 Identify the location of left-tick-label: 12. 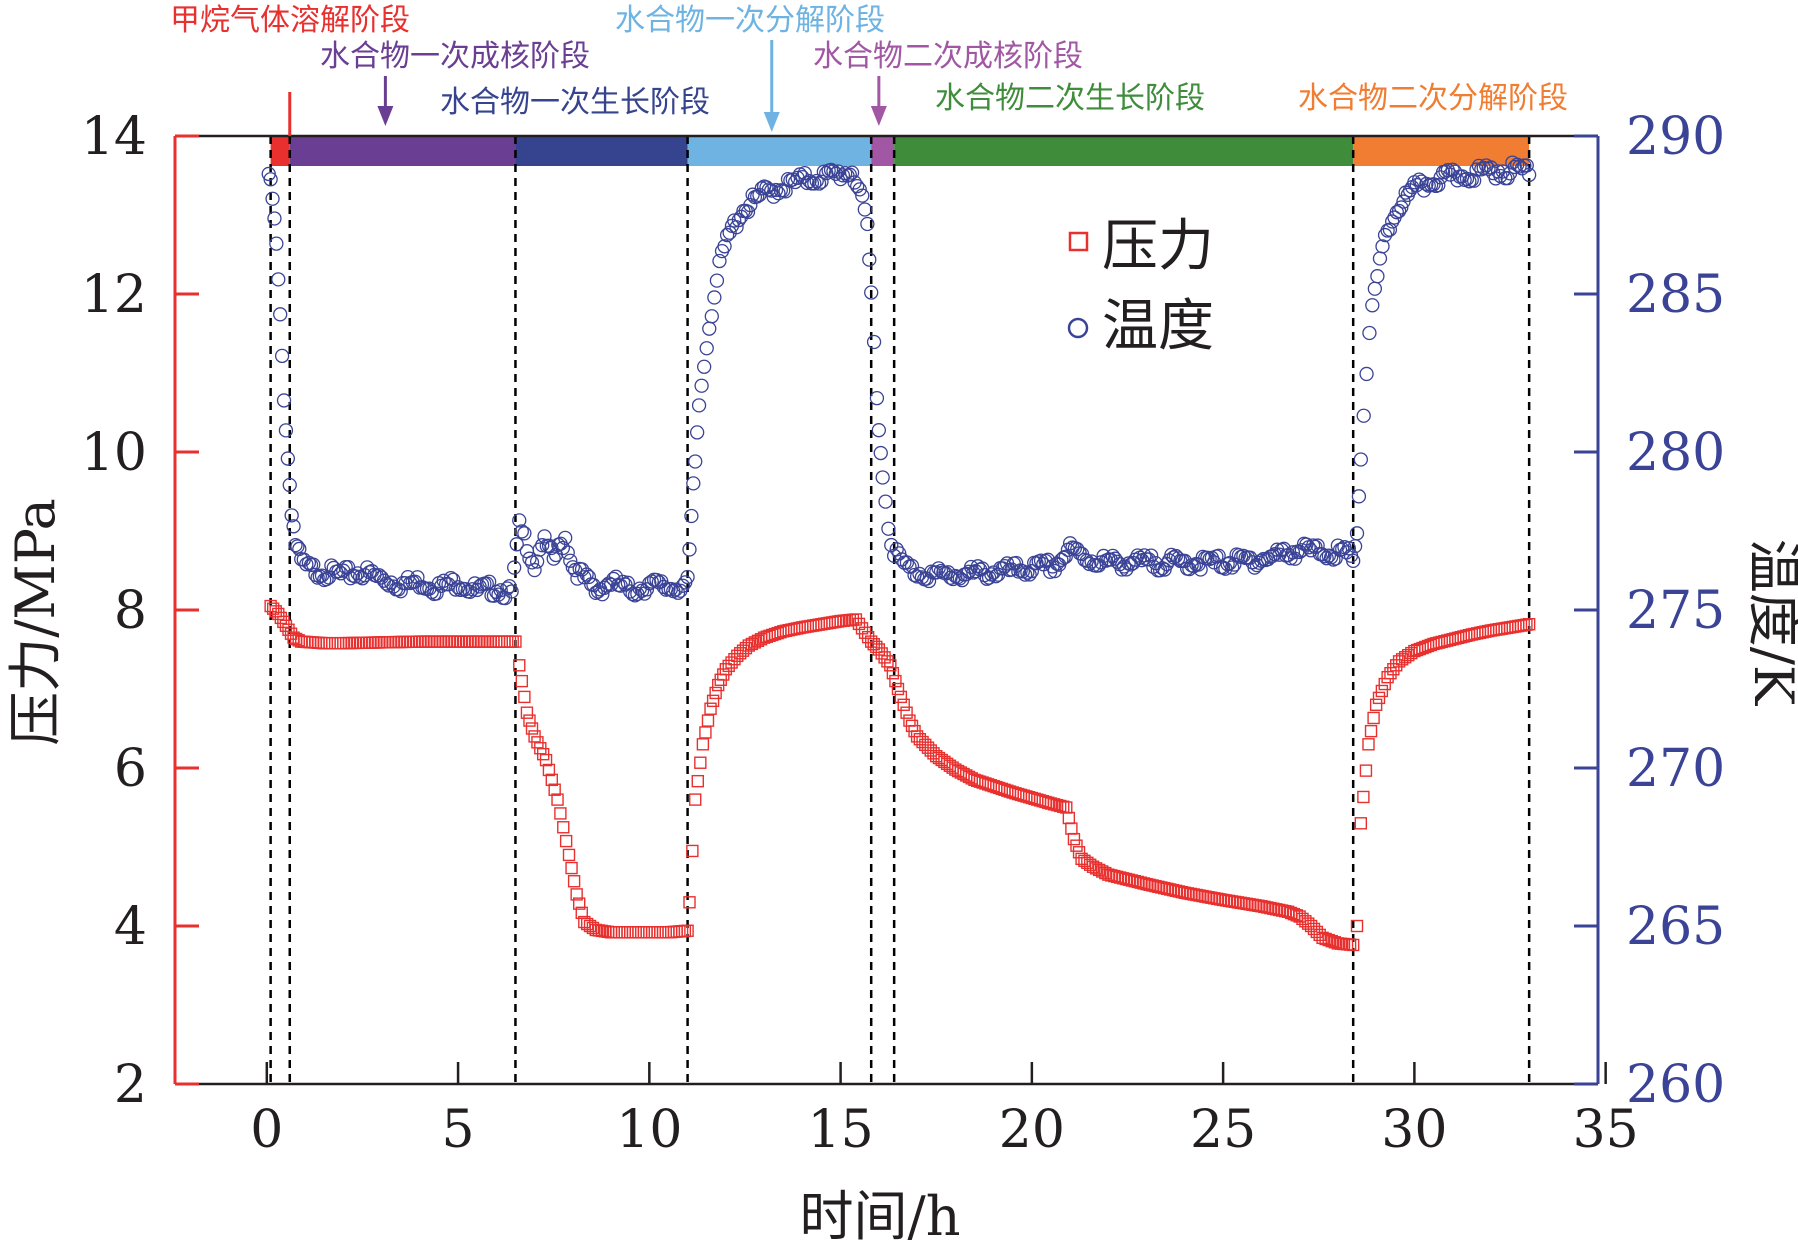
(114, 295).